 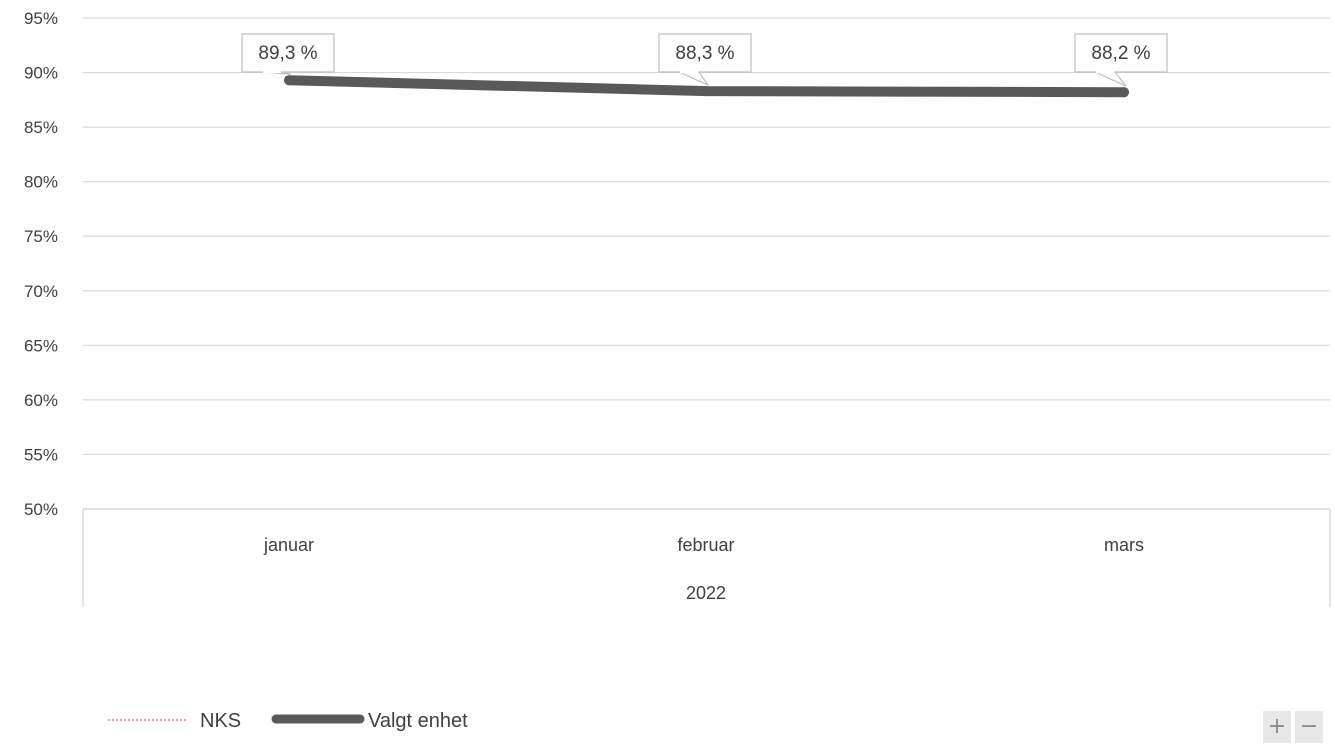 What do you see at coordinates (1309, 727) in the screenshot?
I see `zoom-out-button: −` at bounding box center [1309, 727].